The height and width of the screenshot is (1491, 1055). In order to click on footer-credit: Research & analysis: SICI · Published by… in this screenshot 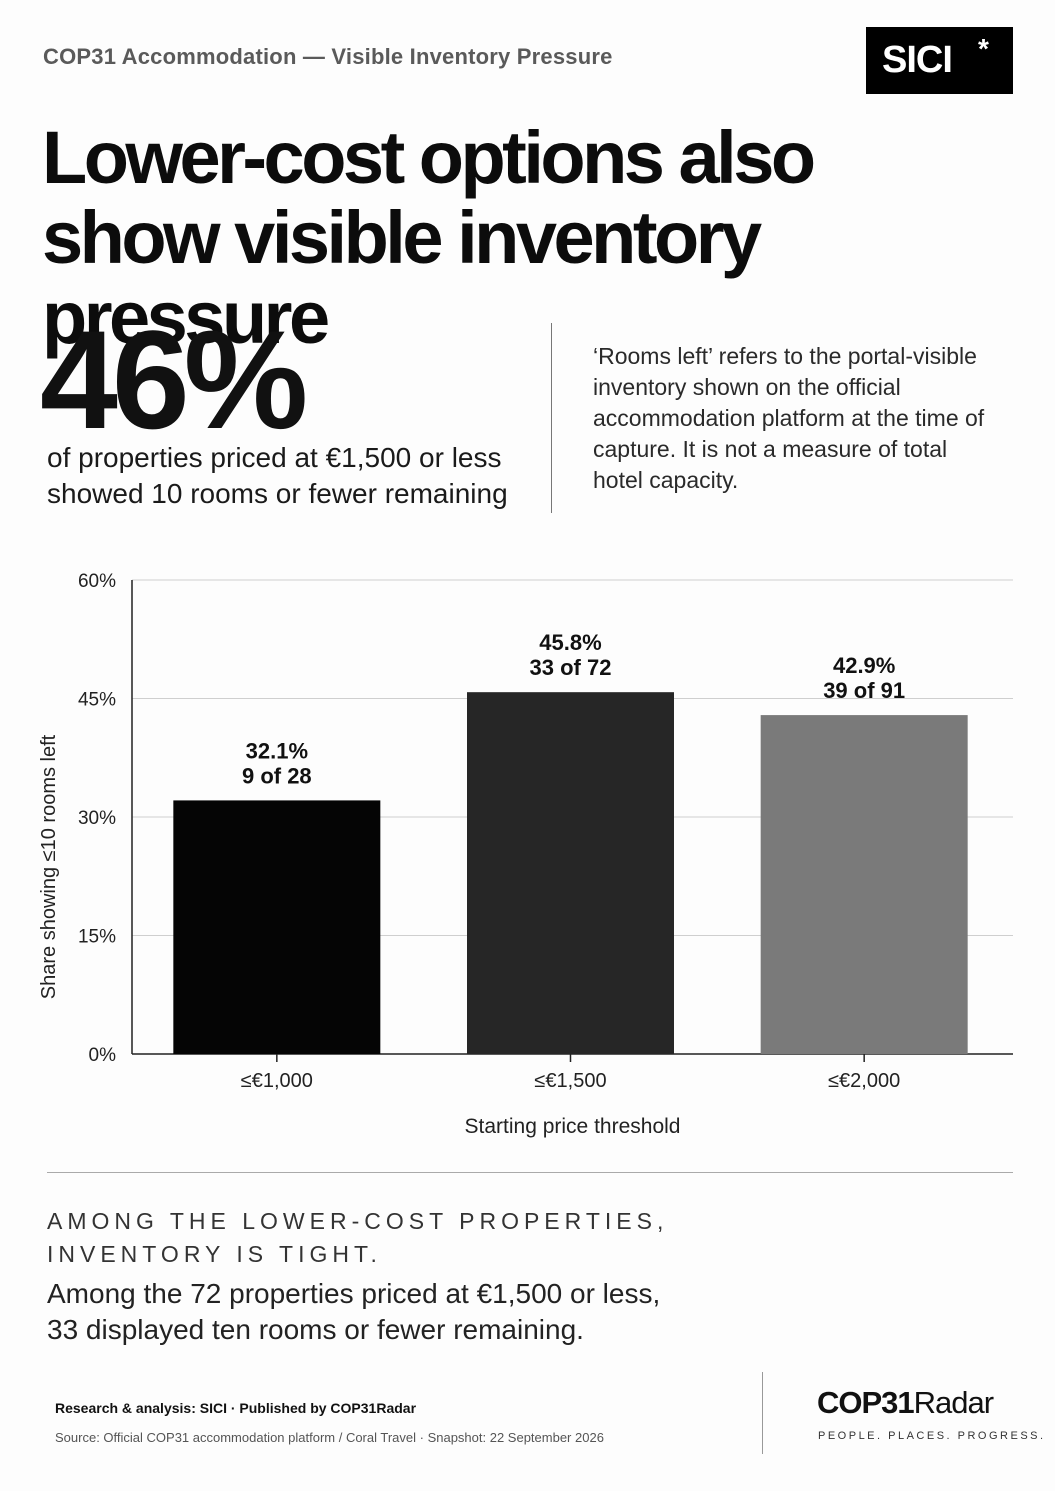, I will do `click(236, 1408)`.